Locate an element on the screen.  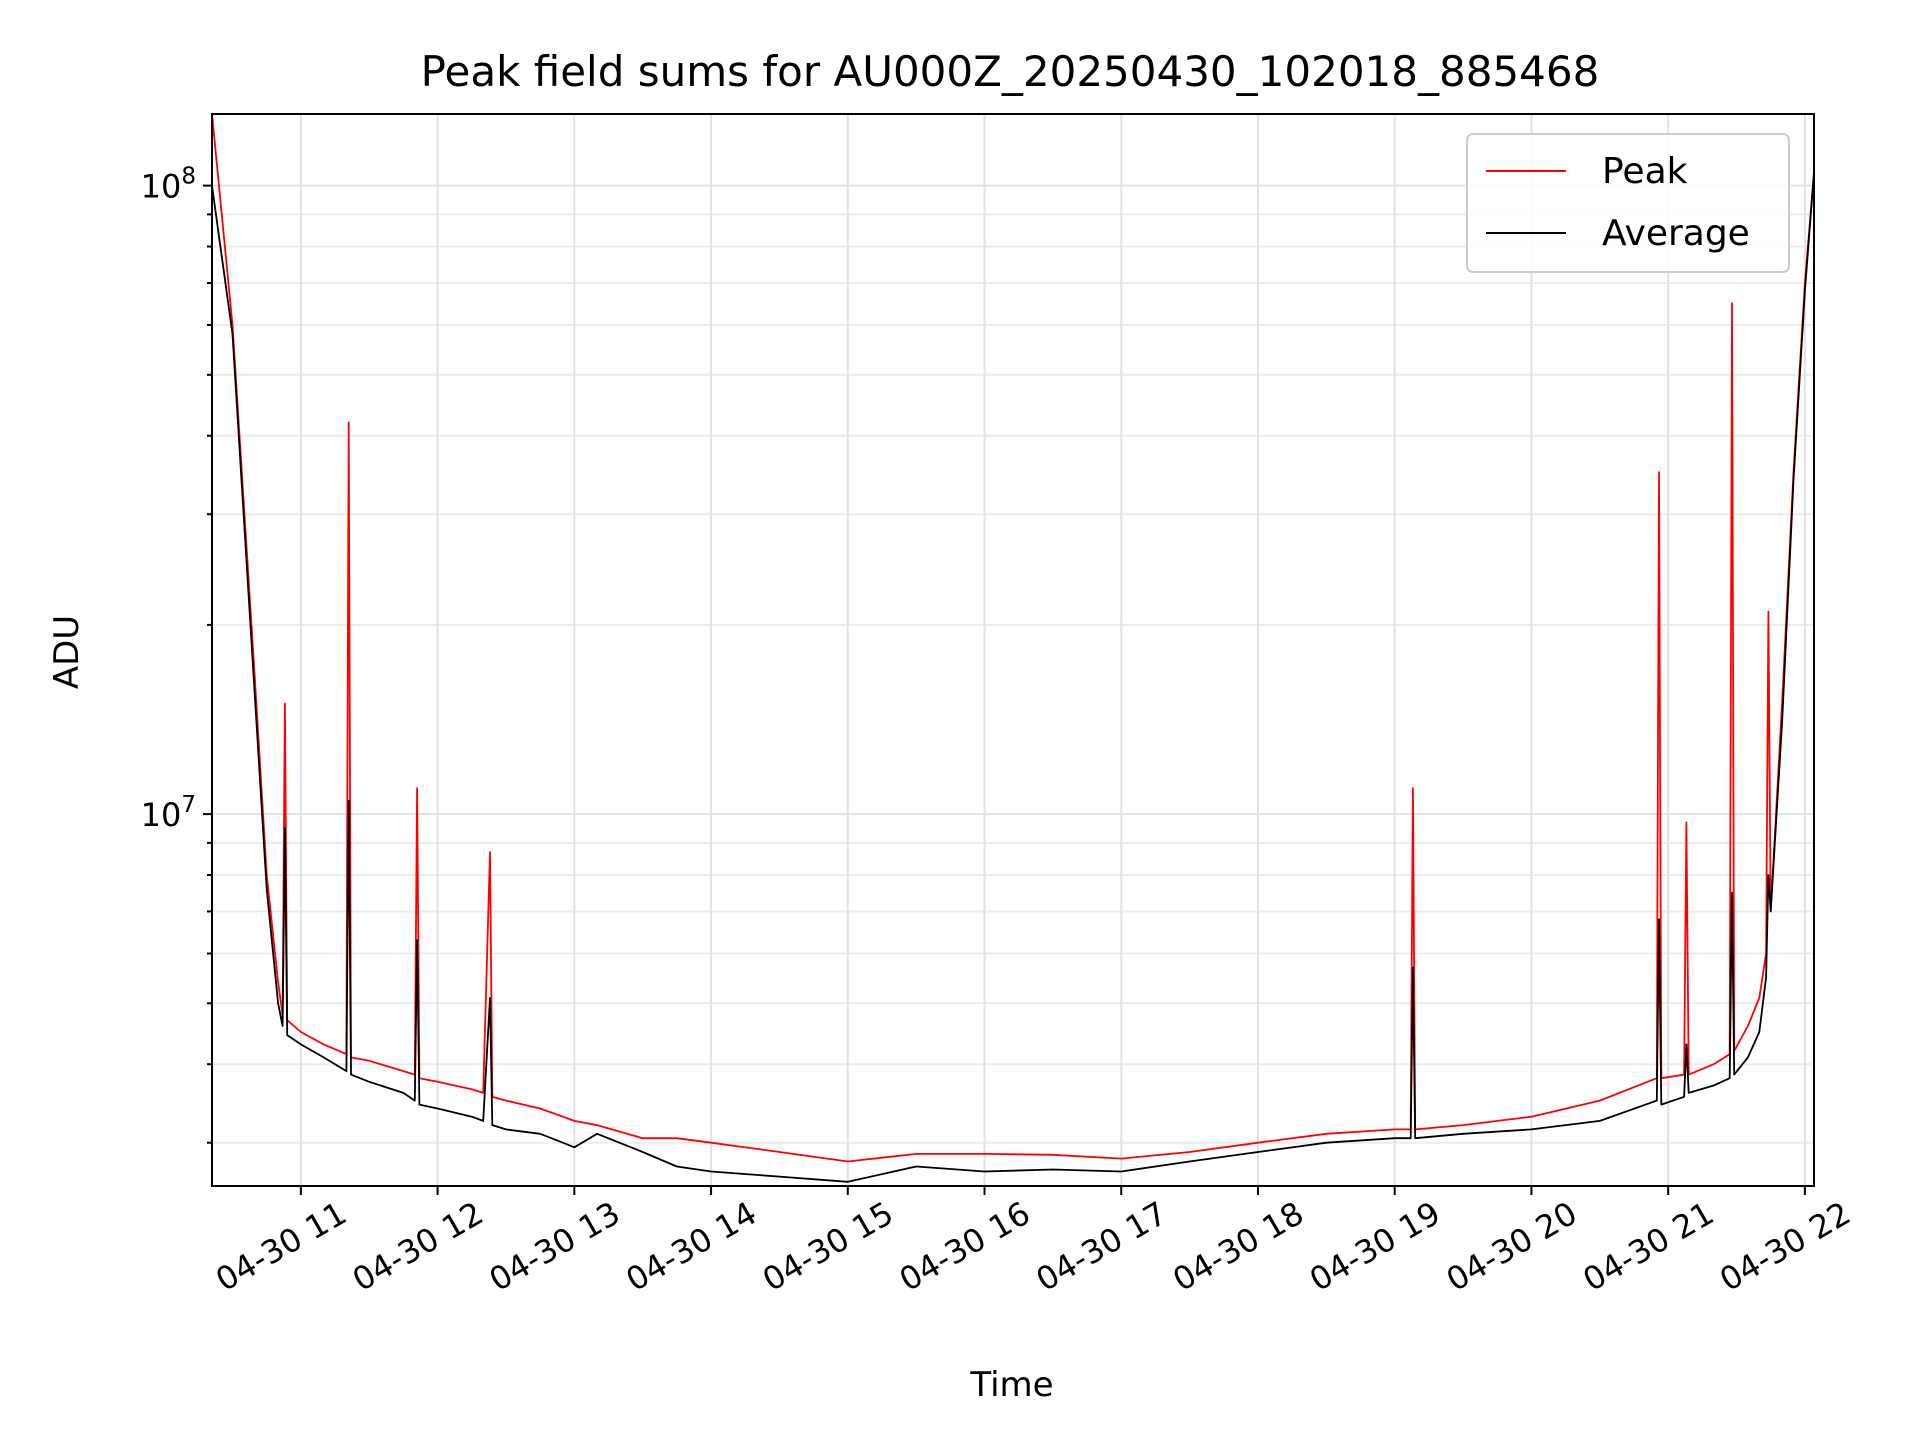
x-tick-label: 04-30 12 is located at coordinates (418, 1246).